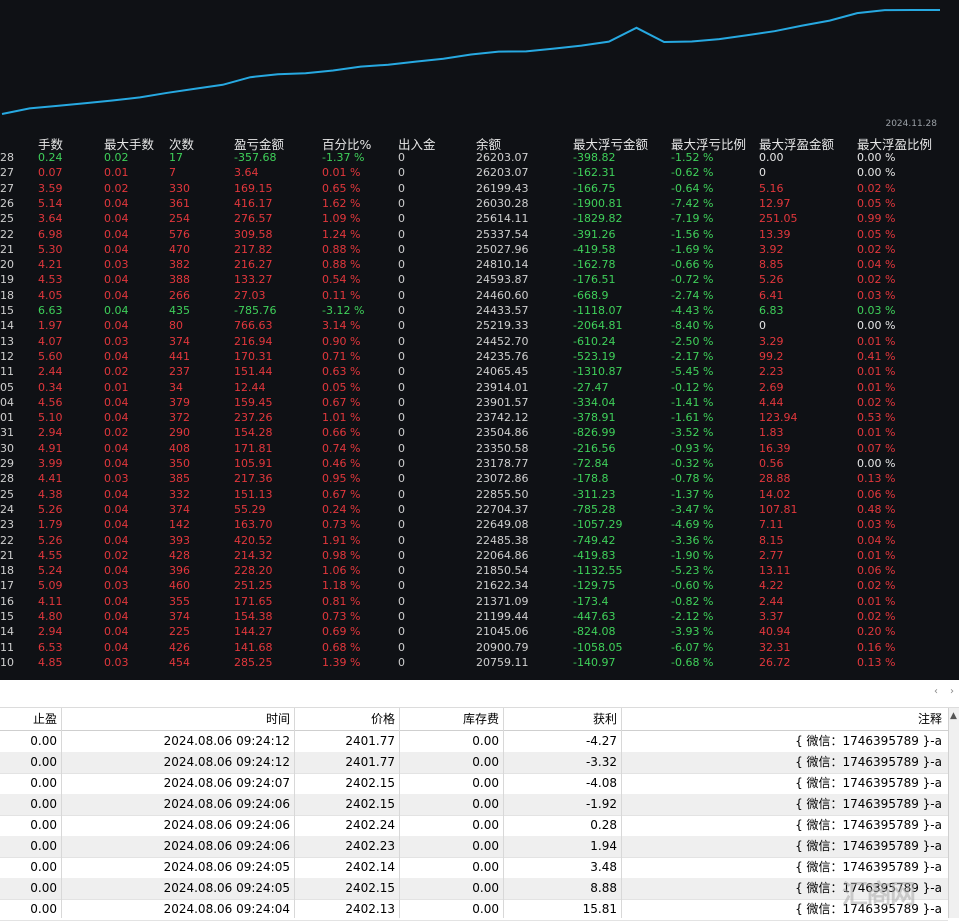 This screenshot has height=921, width=959. I want to click on stats-cell-maxp: 5.26, so click(771, 280).